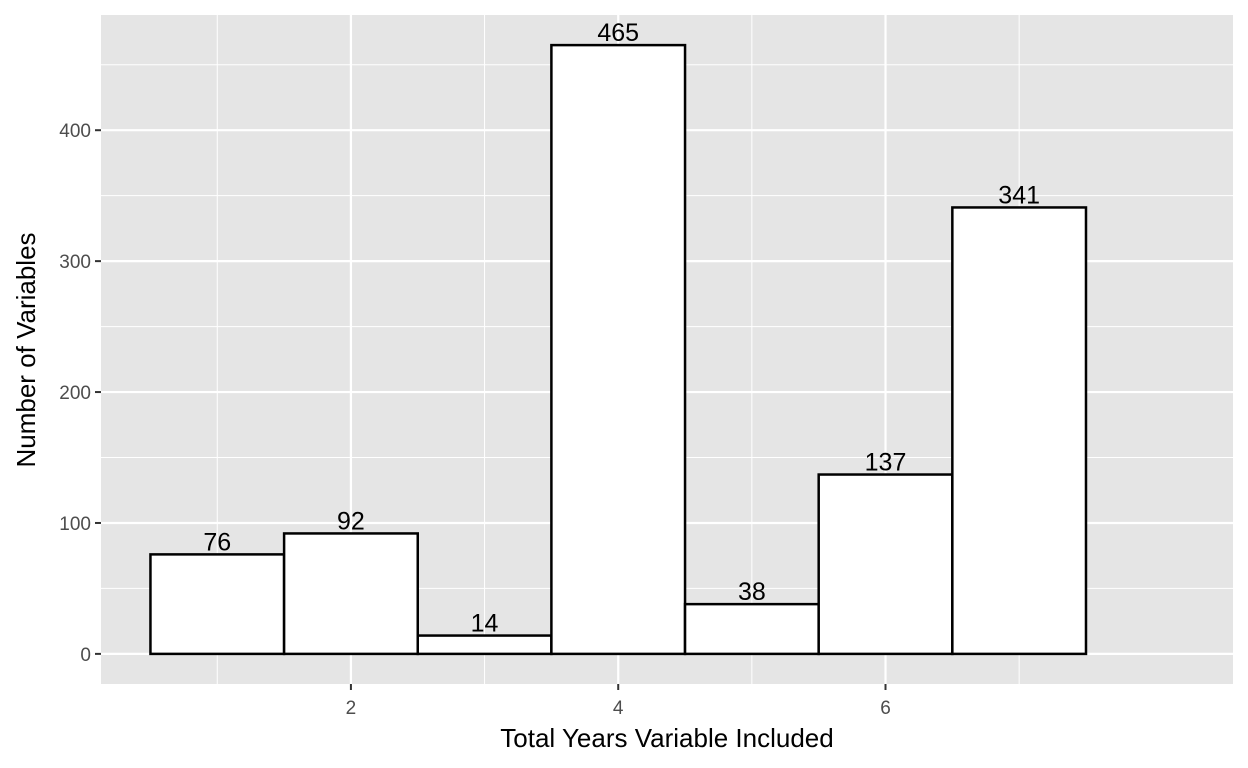 The image size is (1248, 768). I want to click on y-tick-label: 100, so click(75, 524).